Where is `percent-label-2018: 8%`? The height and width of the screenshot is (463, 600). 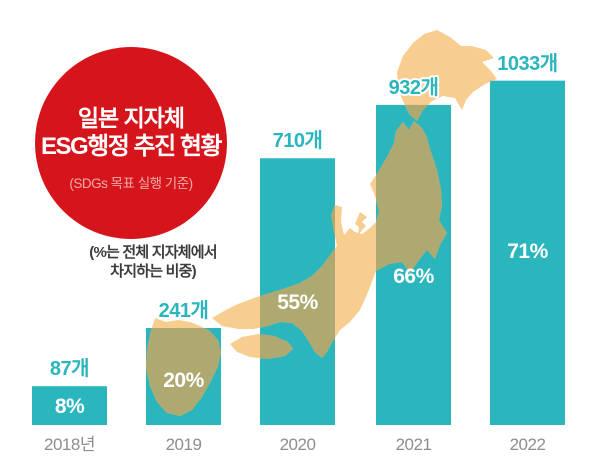
percent-label-2018: 8% is located at coordinates (69, 406).